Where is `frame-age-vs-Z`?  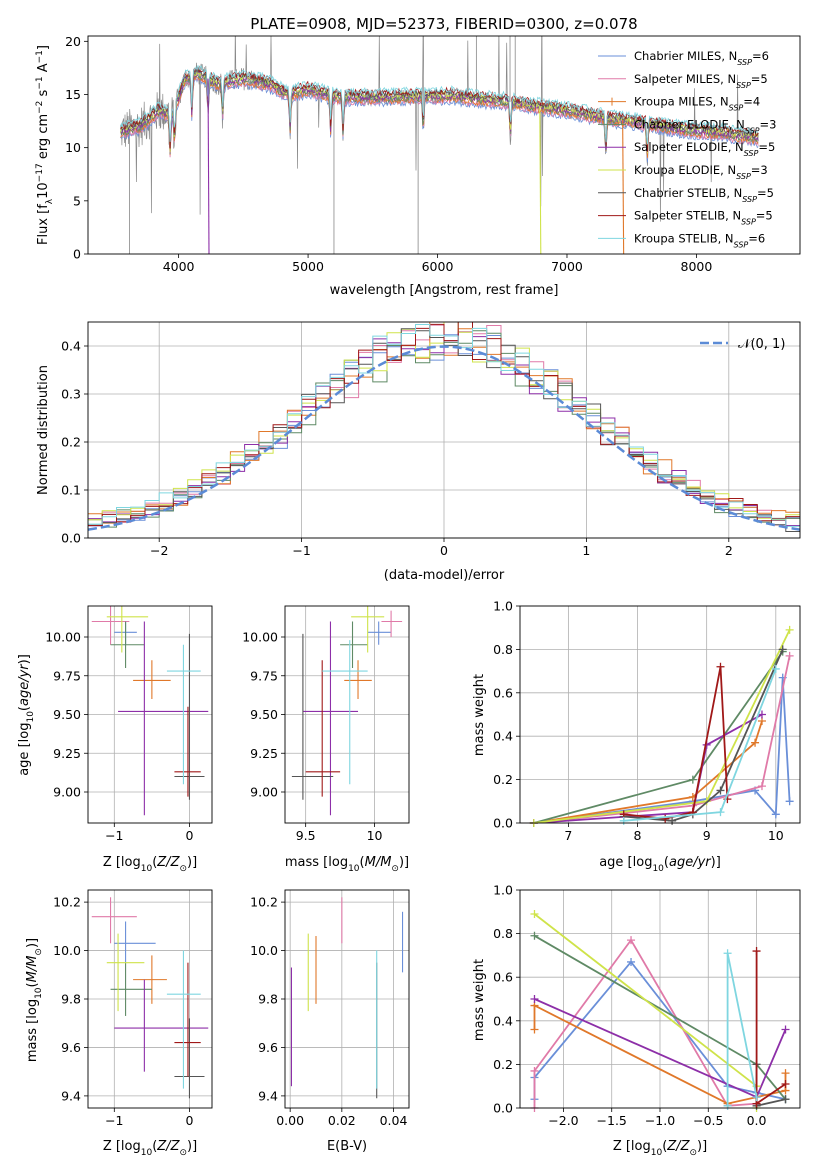
frame-age-vs-Z is located at coordinates (150, 714).